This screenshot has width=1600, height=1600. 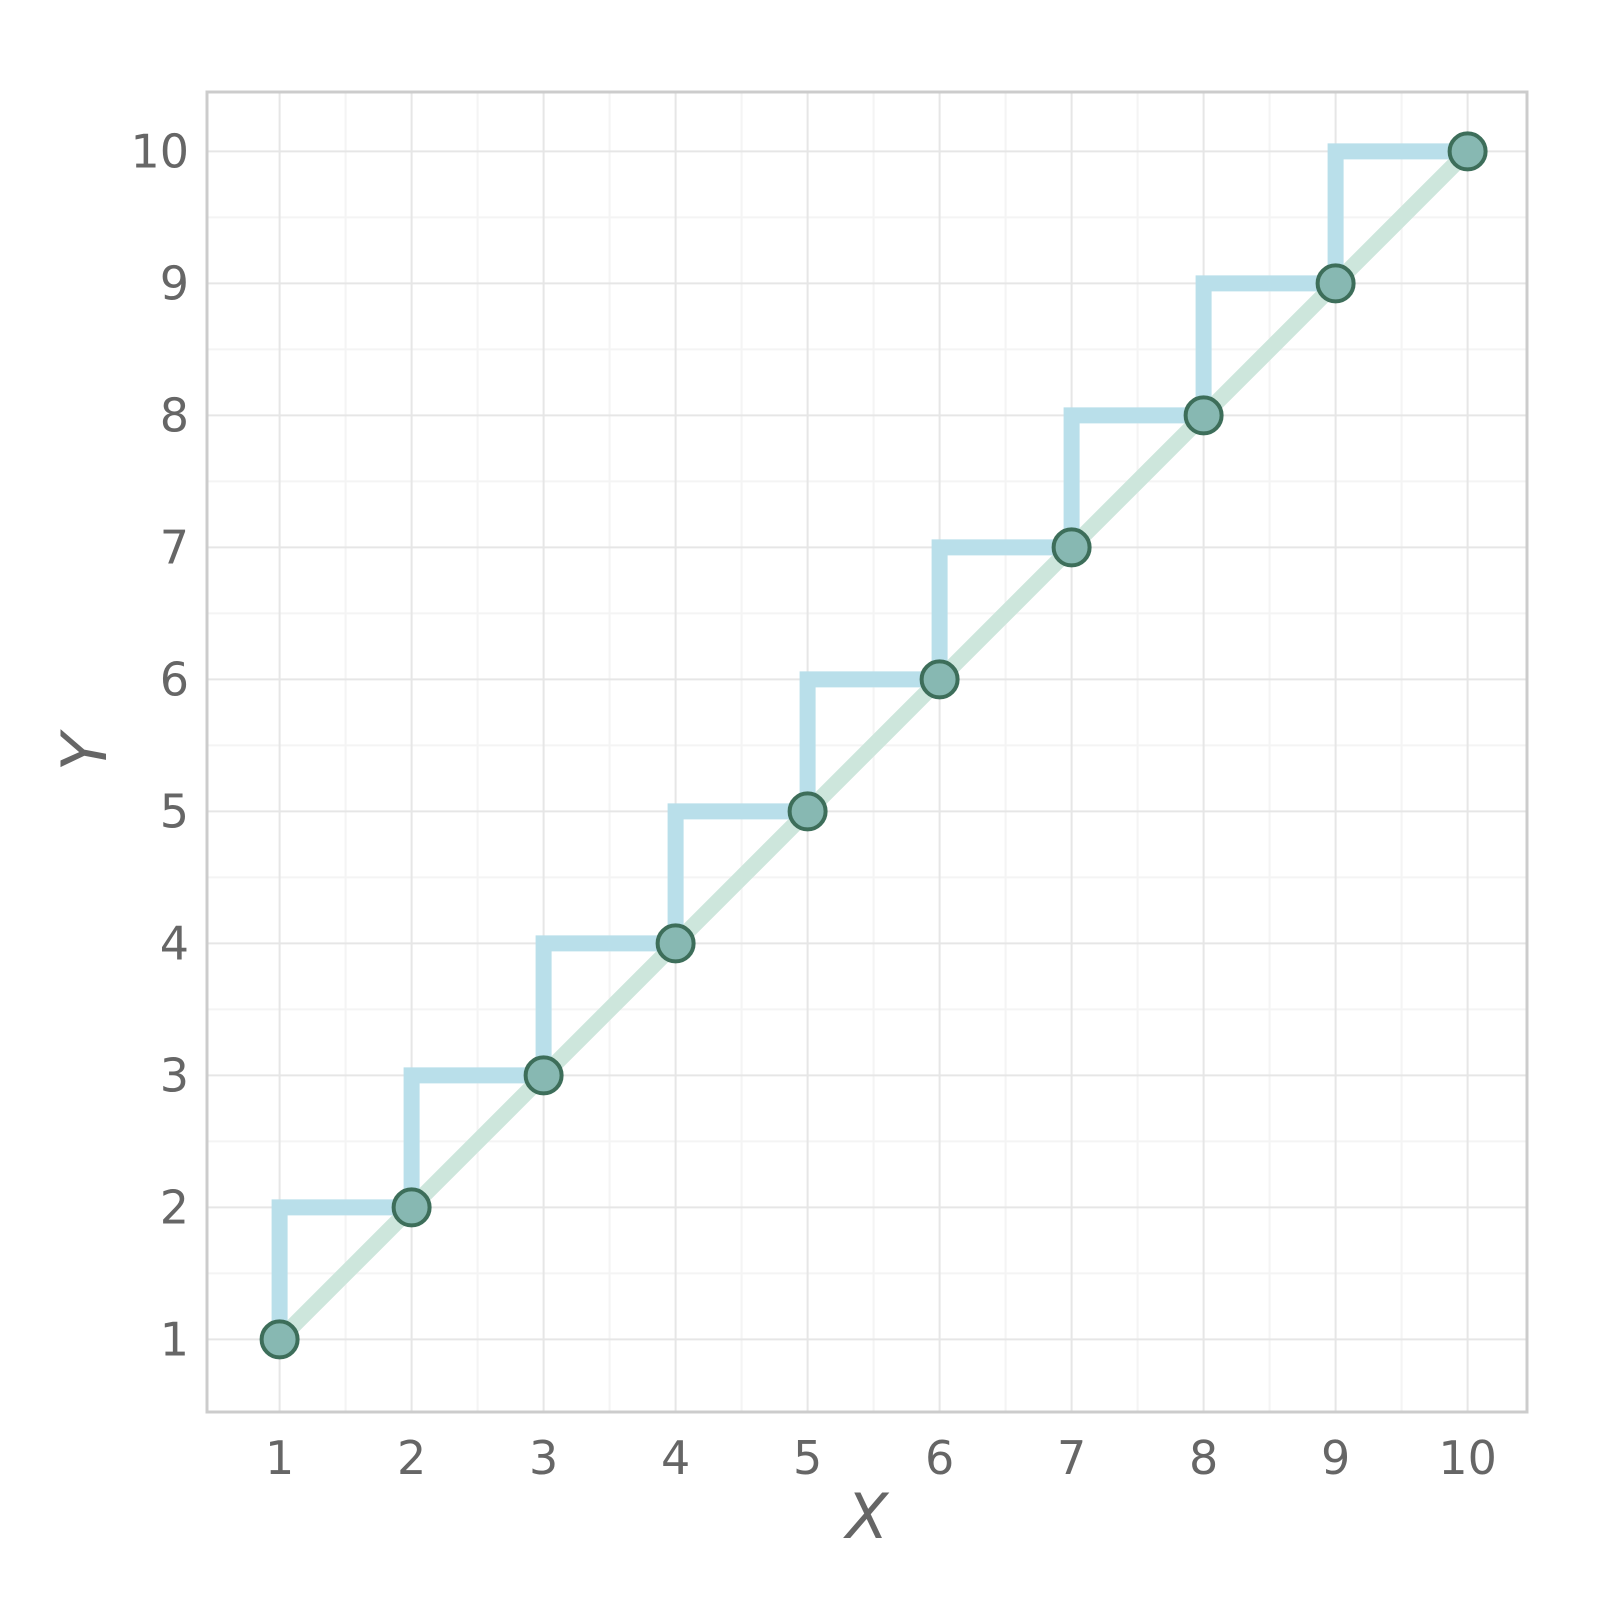 I want to click on y-tick-label: 8, so click(x=174, y=415).